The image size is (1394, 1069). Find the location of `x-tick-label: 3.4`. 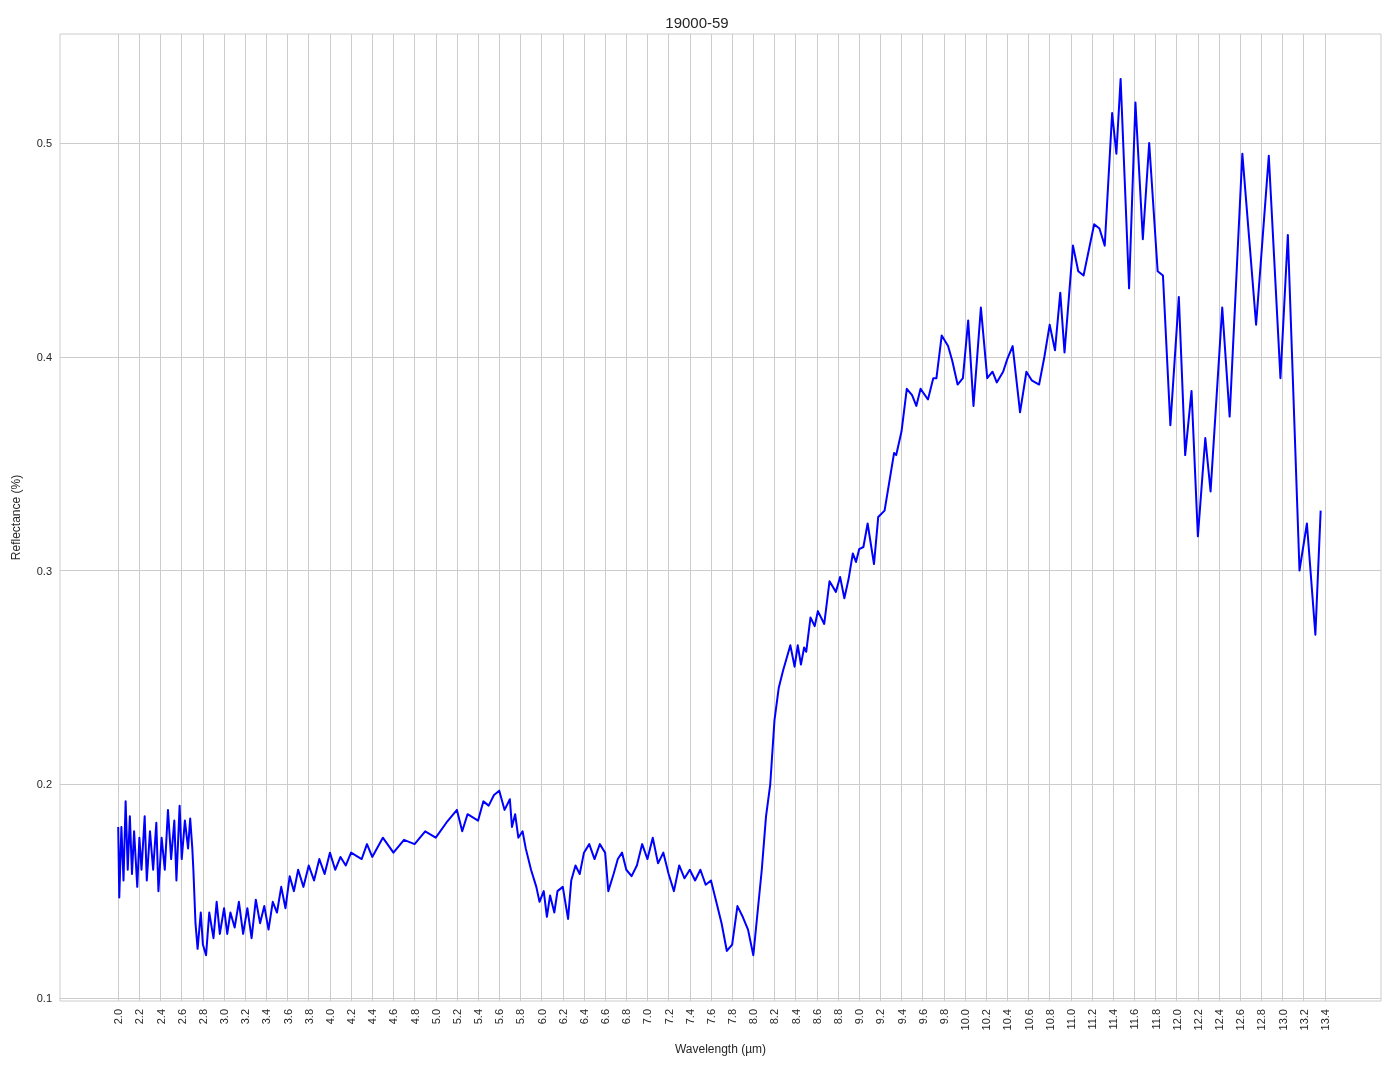

x-tick-label: 3.4 is located at coordinates (266, 1017).